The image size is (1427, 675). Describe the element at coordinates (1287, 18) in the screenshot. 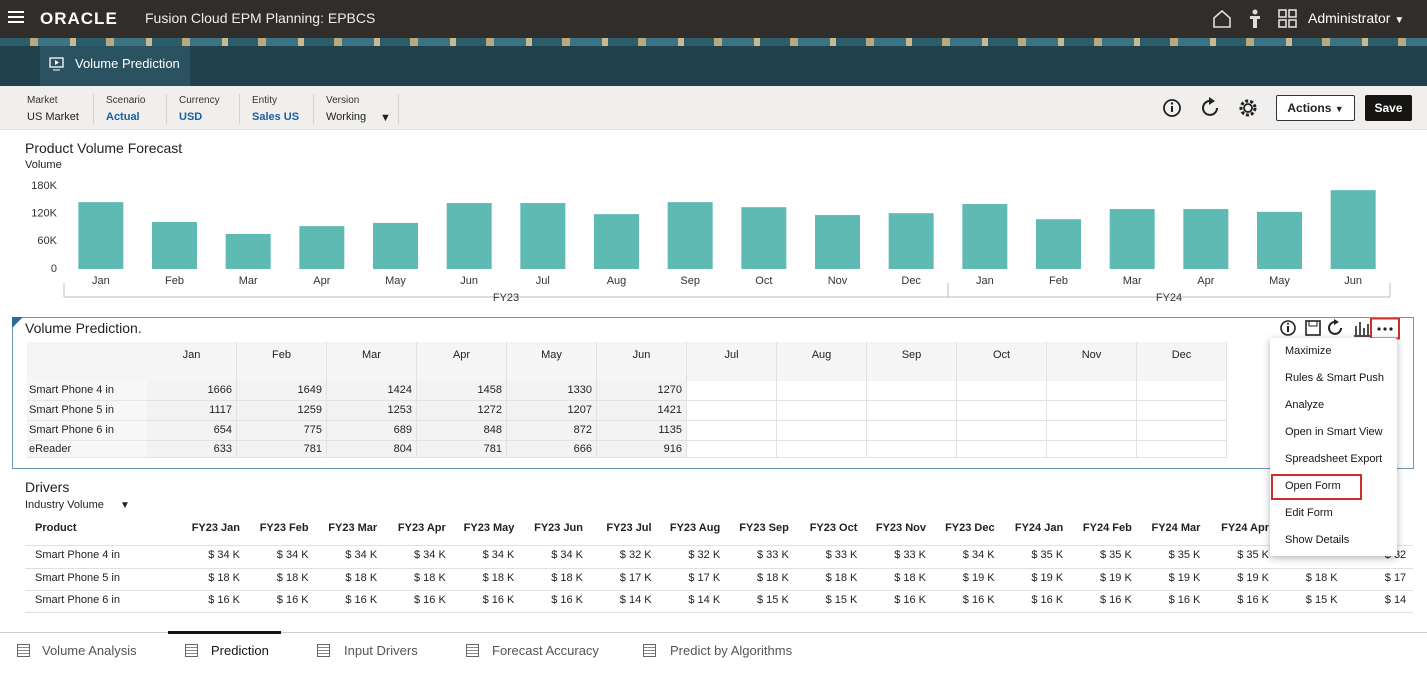

I see `navigator-icon` at that location.